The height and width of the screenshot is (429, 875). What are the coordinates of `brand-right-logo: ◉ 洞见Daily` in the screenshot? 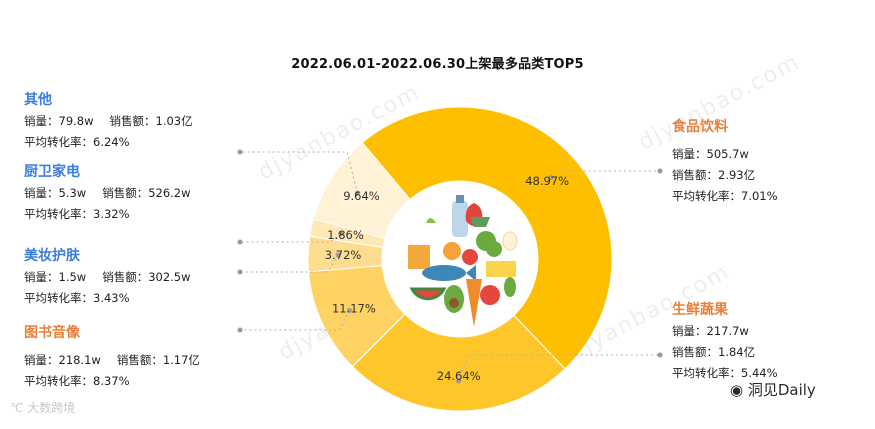 It's located at (773, 389).